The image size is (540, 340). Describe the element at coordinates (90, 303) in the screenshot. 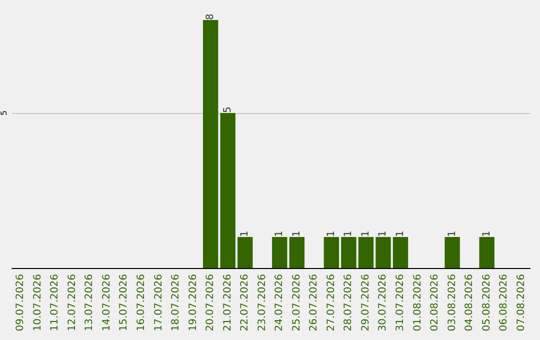

I see `x-tick-label: 13.07.2026` at that location.